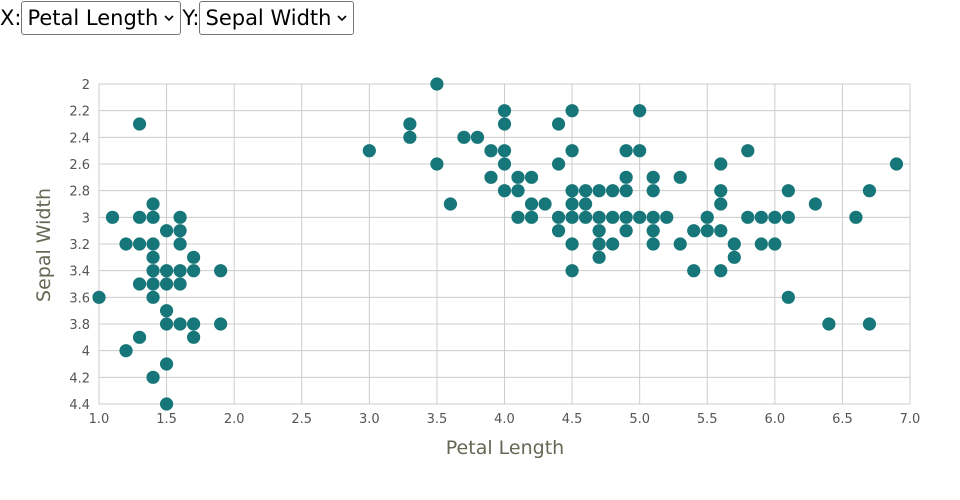  I want to click on y-tick-label: 2.4, so click(79, 138).